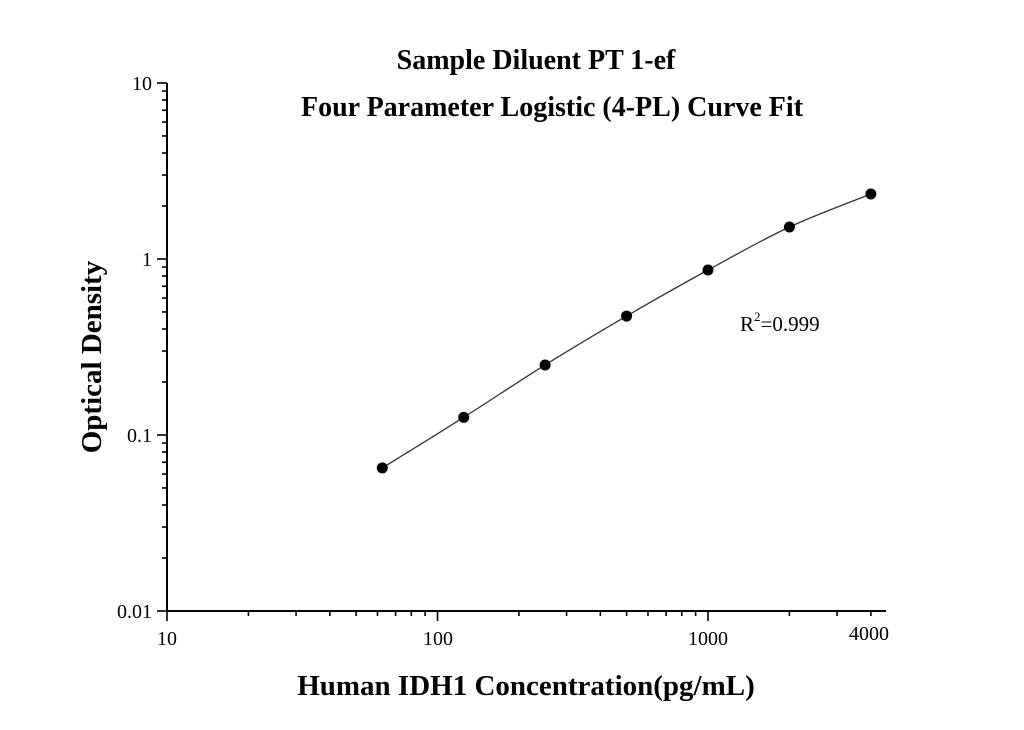 The width and height of the screenshot is (1024, 730). I want to click on x-axis-ticks, so click(519, 616).